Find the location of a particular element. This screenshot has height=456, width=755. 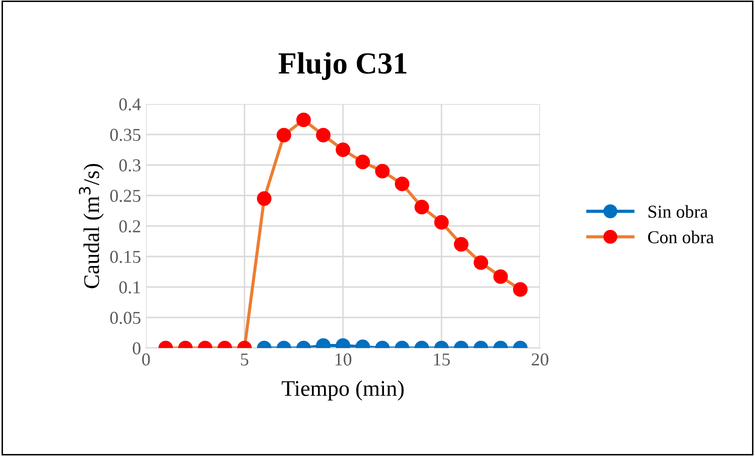

y-tick-label: 0.4 is located at coordinates (130, 104).